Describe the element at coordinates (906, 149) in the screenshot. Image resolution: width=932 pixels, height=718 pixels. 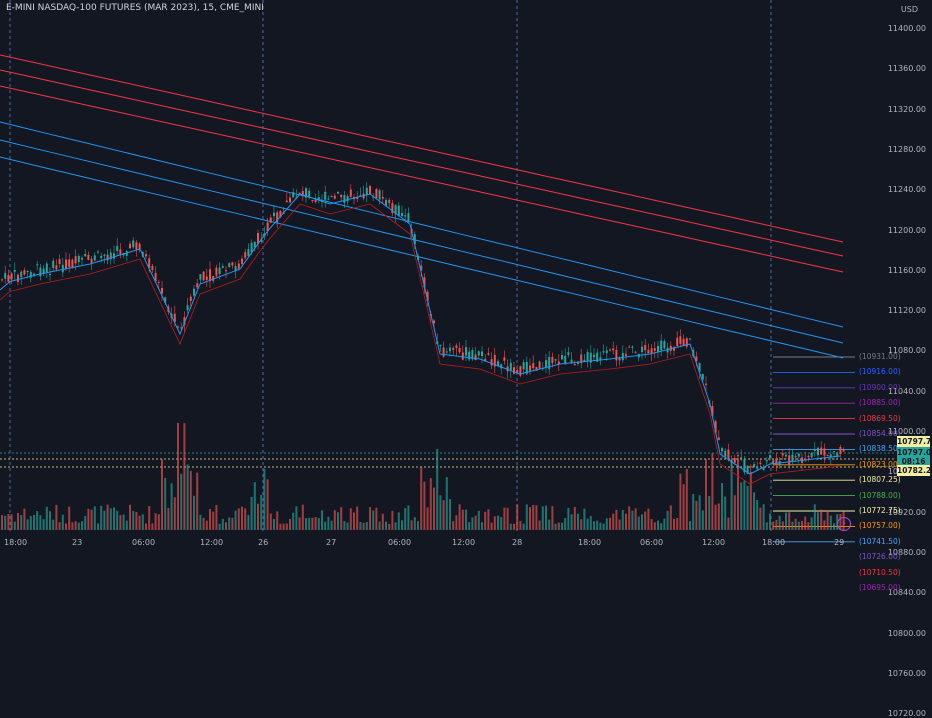
I see `price-tick-label: 11280.00` at that location.